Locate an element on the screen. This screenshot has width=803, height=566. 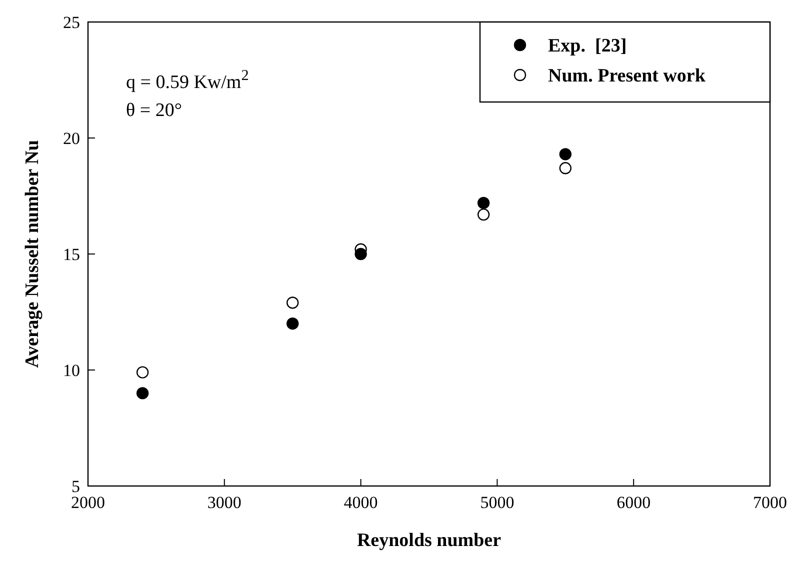
x-tick-label: 7000 is located at coordinates (770, 502).